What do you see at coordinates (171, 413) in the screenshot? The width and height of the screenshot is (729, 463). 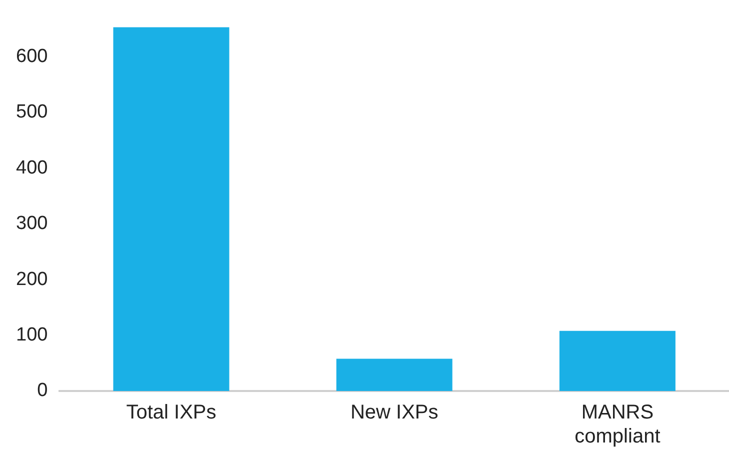 I see `x-tick-label: Total IXPs` at bounding box center [171, 413].